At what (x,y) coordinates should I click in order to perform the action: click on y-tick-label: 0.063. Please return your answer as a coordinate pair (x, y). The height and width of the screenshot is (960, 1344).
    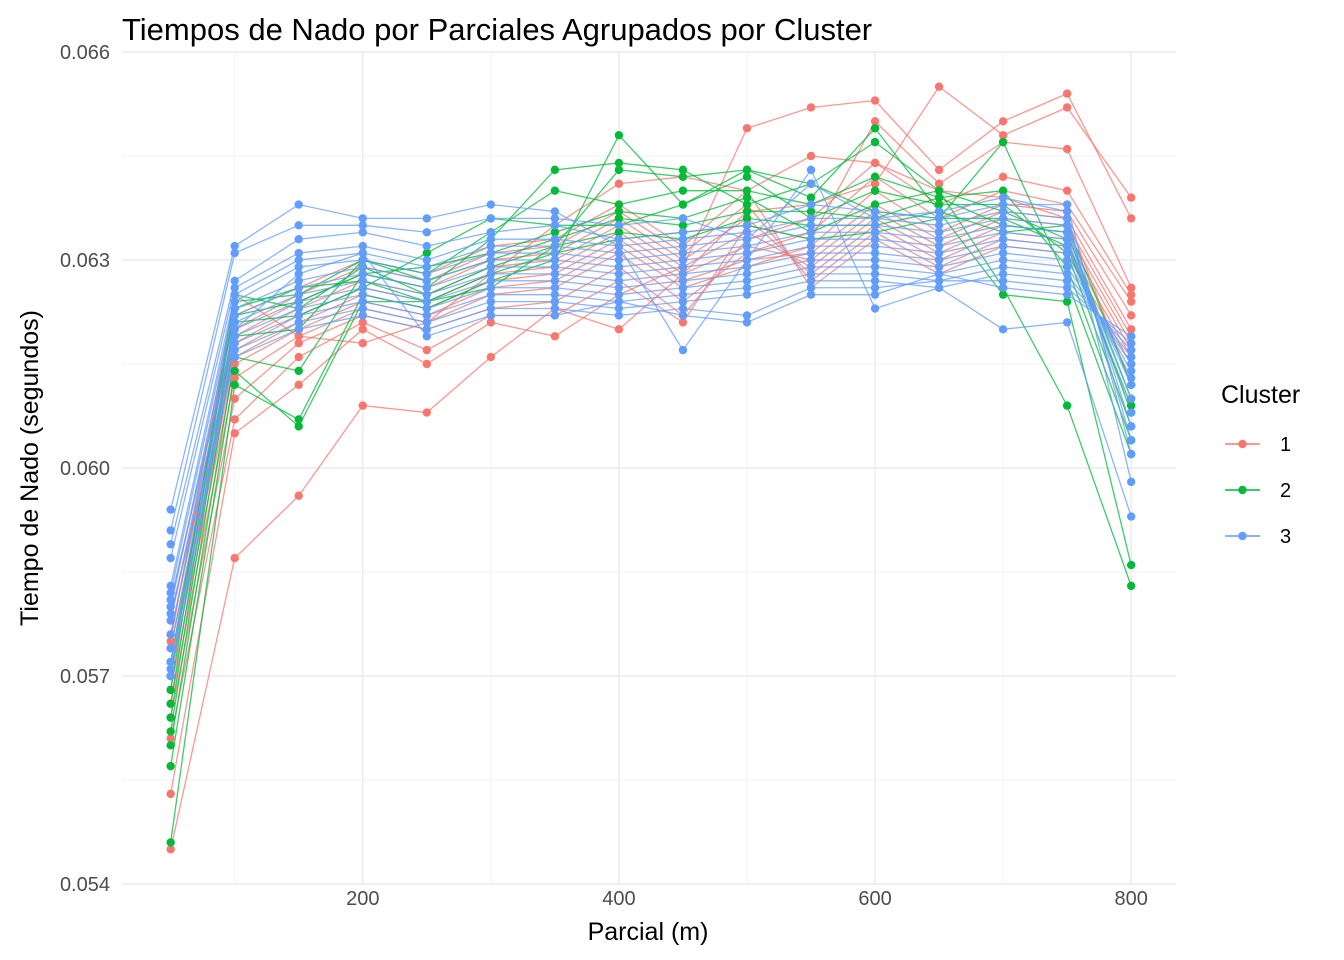
    Looking at the image, I should click on (85, 261).